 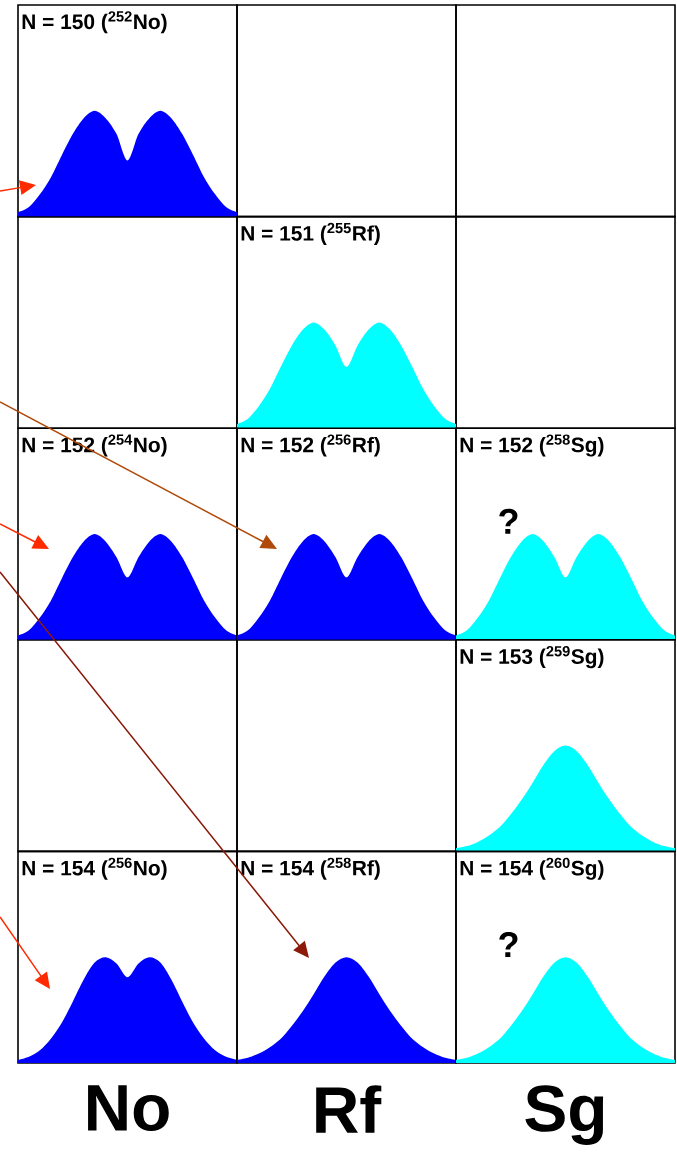 I want to click on chart-title: N = 153 ($^{259}$Sg), so click(x=532, y=657).